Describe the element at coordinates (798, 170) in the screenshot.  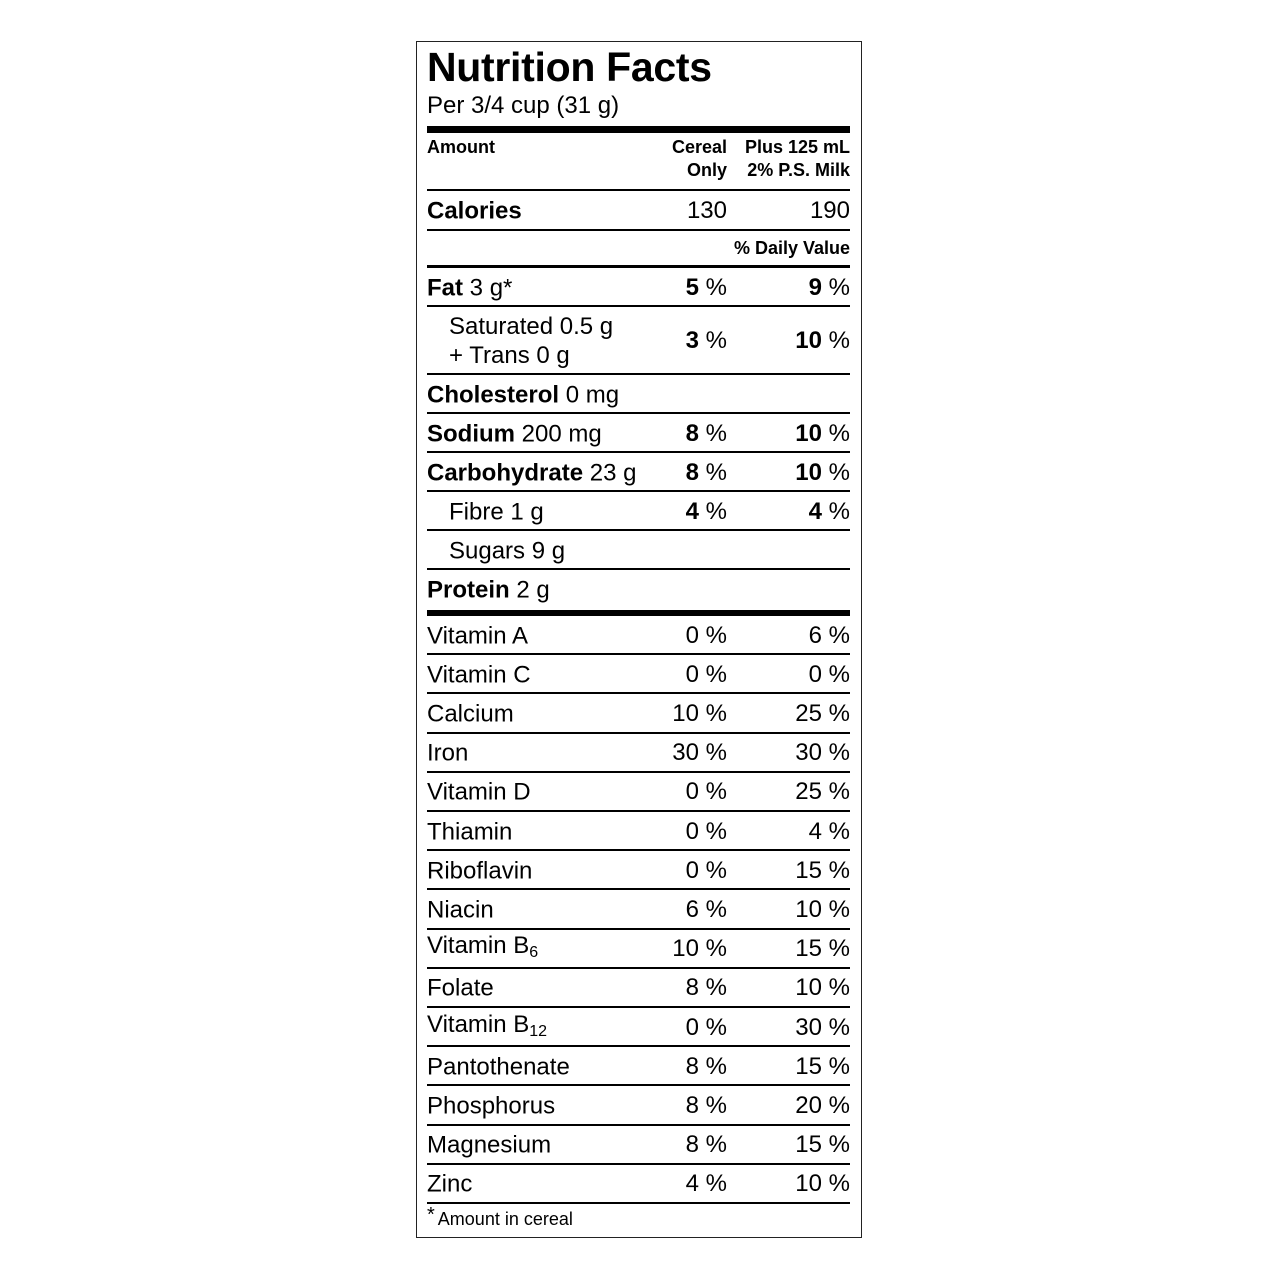
I see `milk-heading-line2: 2% P.S. Milk` at that location.